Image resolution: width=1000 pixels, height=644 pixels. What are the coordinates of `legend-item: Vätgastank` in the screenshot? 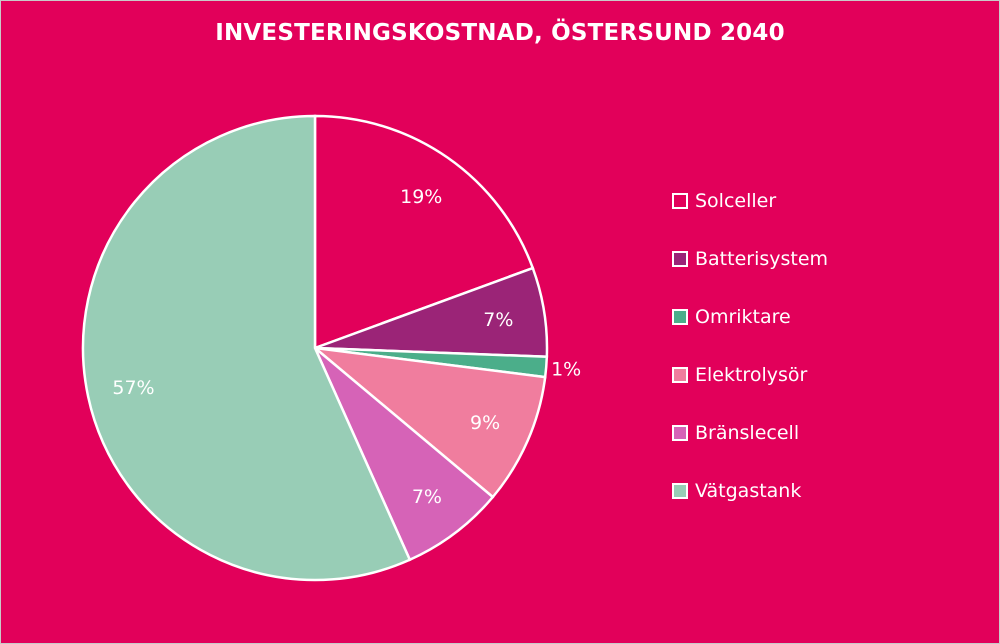 It's located at (750, 491).